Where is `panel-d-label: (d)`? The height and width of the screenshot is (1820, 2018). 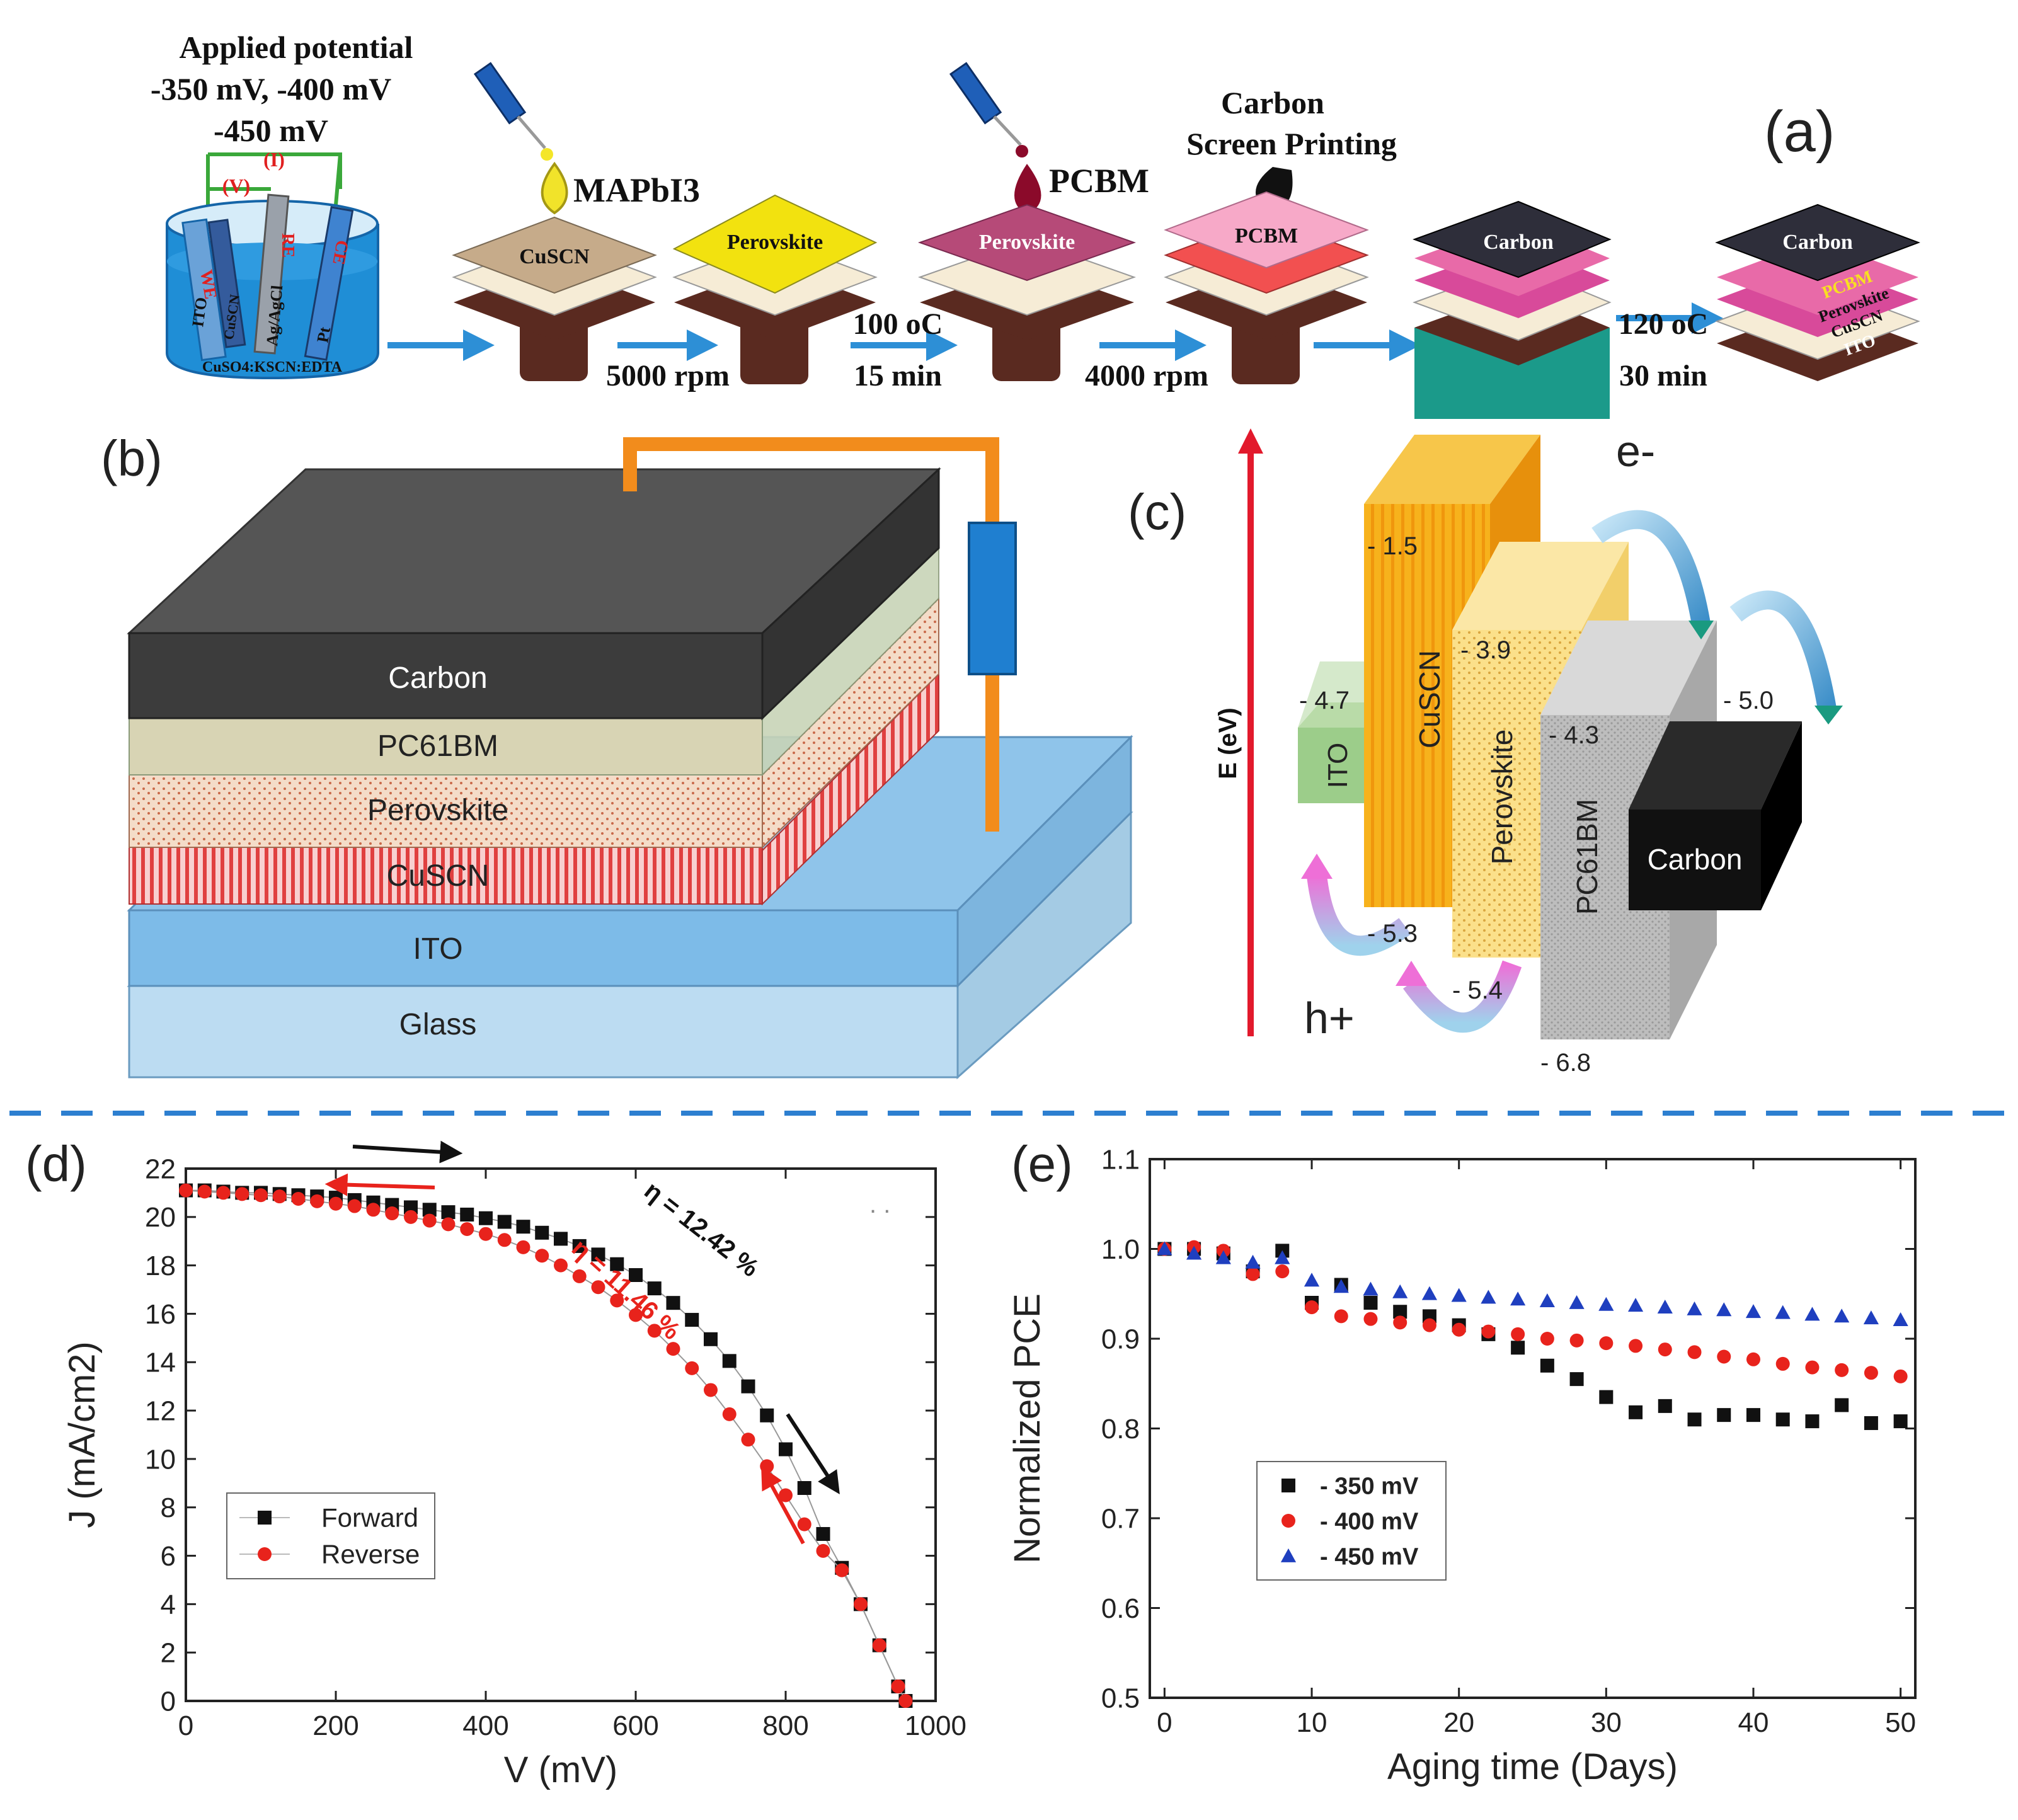 panel-d-label: (d) is located at coordinates (56, 1164).